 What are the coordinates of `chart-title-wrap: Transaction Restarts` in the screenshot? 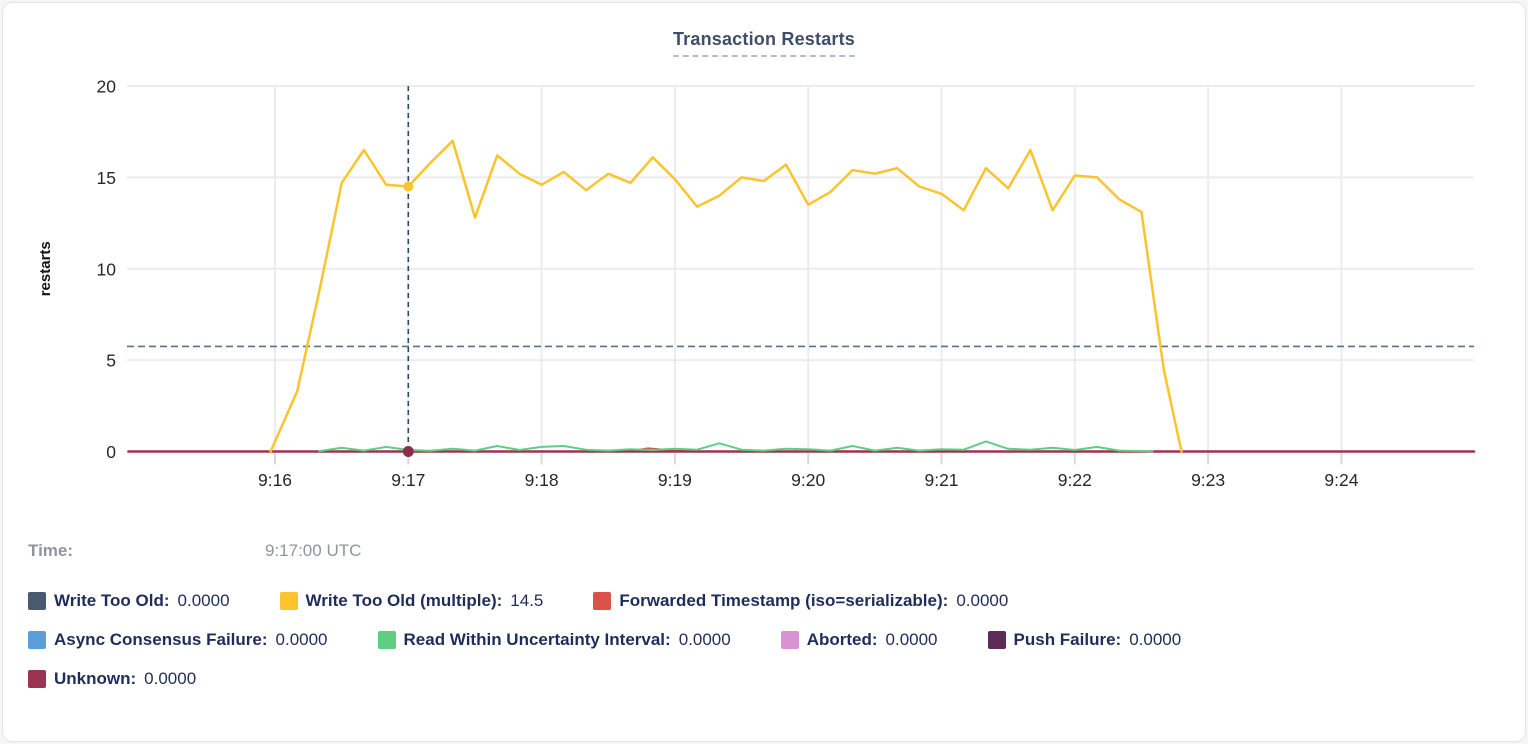 It's located at (764, 43).